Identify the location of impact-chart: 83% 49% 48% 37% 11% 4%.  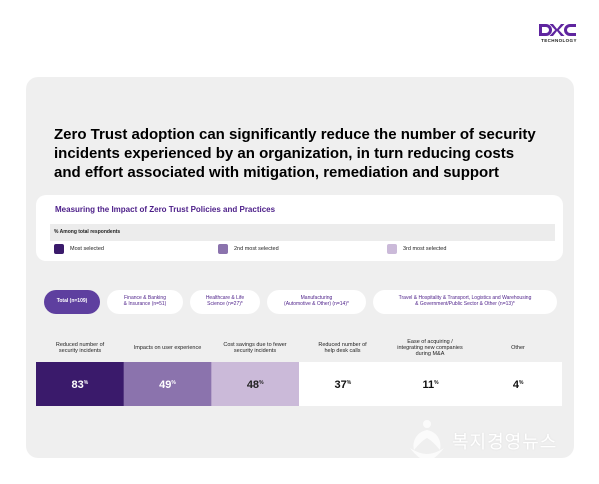
(299, 384).